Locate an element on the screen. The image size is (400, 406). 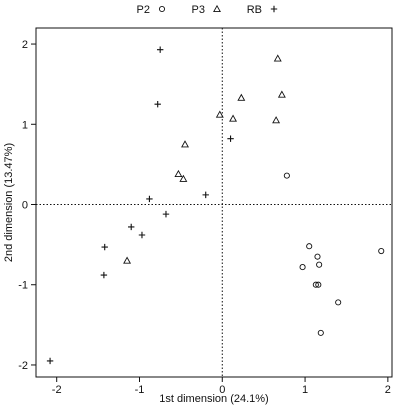
legend-marker-plus is located at coordinates (274, 9).